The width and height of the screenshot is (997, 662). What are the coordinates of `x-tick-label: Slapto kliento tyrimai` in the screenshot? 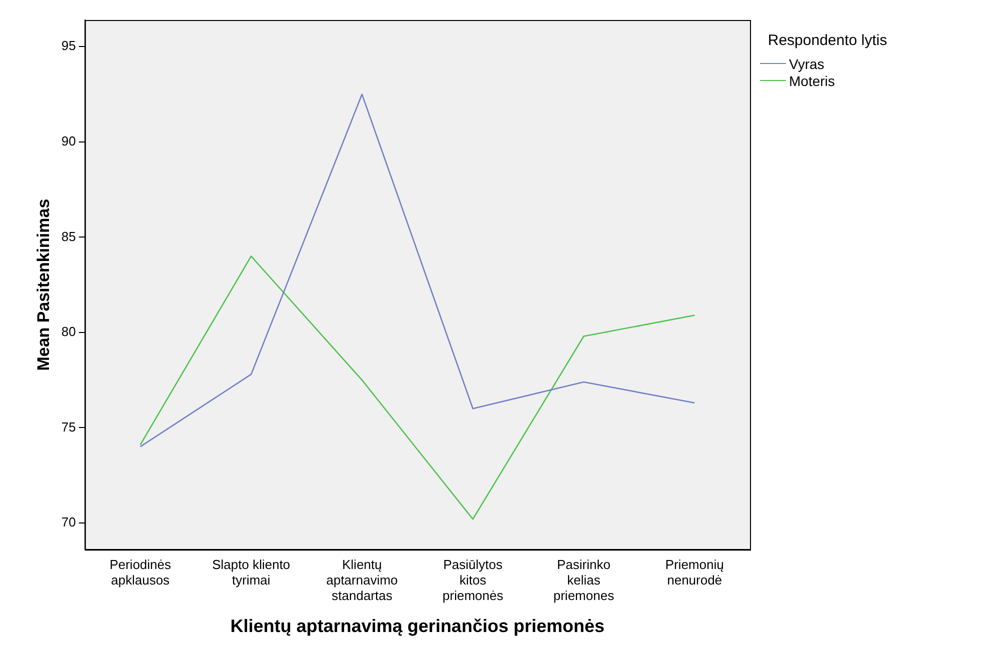 It's located at (251, 572).